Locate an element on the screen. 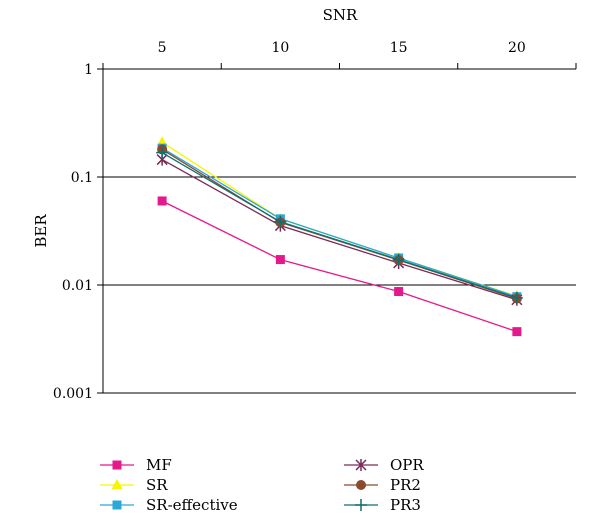 The width and height of the screenshot is (593, 531). y-tick-label: 1 is located at coordinates (88, 70).